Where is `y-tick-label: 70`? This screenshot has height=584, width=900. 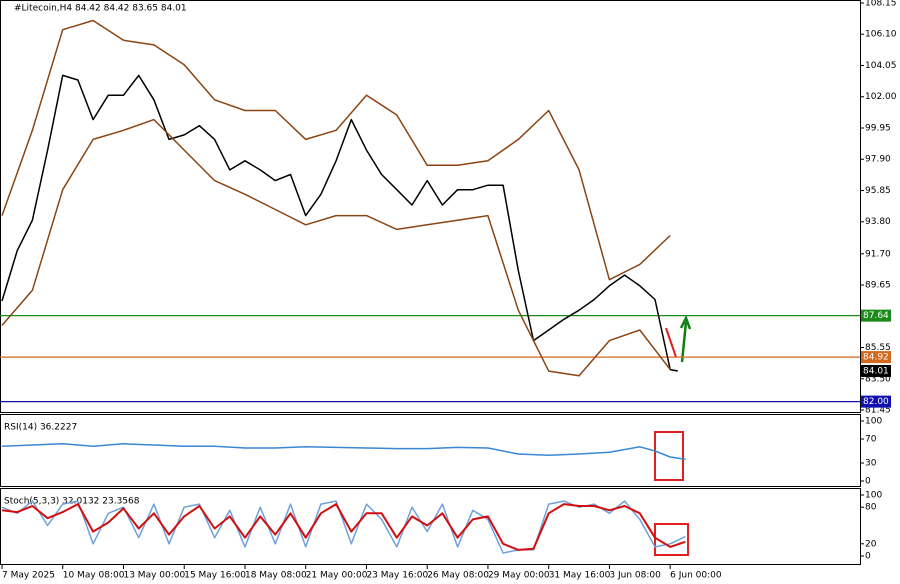
y-tick-label: 70 is located at coordinates (871, 440).